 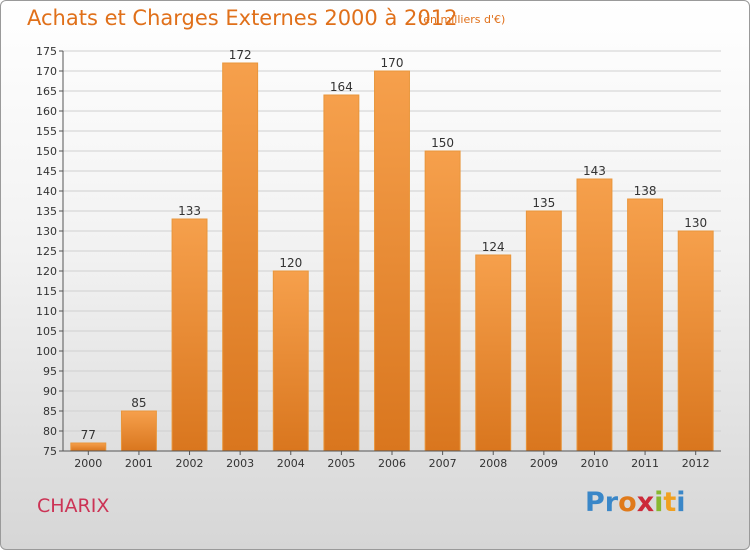 I want to click on y-tick-label: 155, so click(x=46, y=131).